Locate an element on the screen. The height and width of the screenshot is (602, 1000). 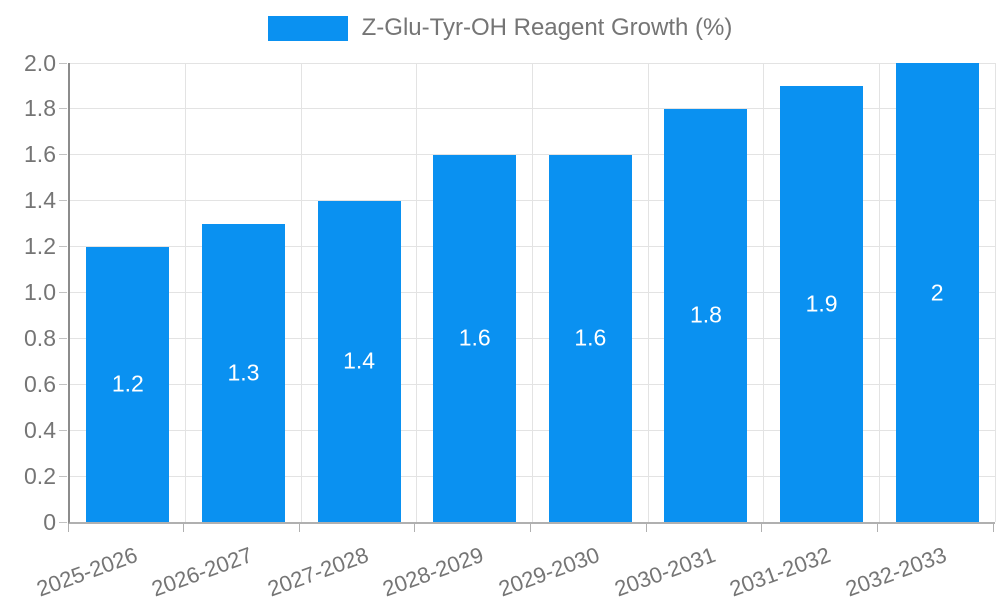
bar-2029-2030: 1.6 is located at coordinates (590, 338).